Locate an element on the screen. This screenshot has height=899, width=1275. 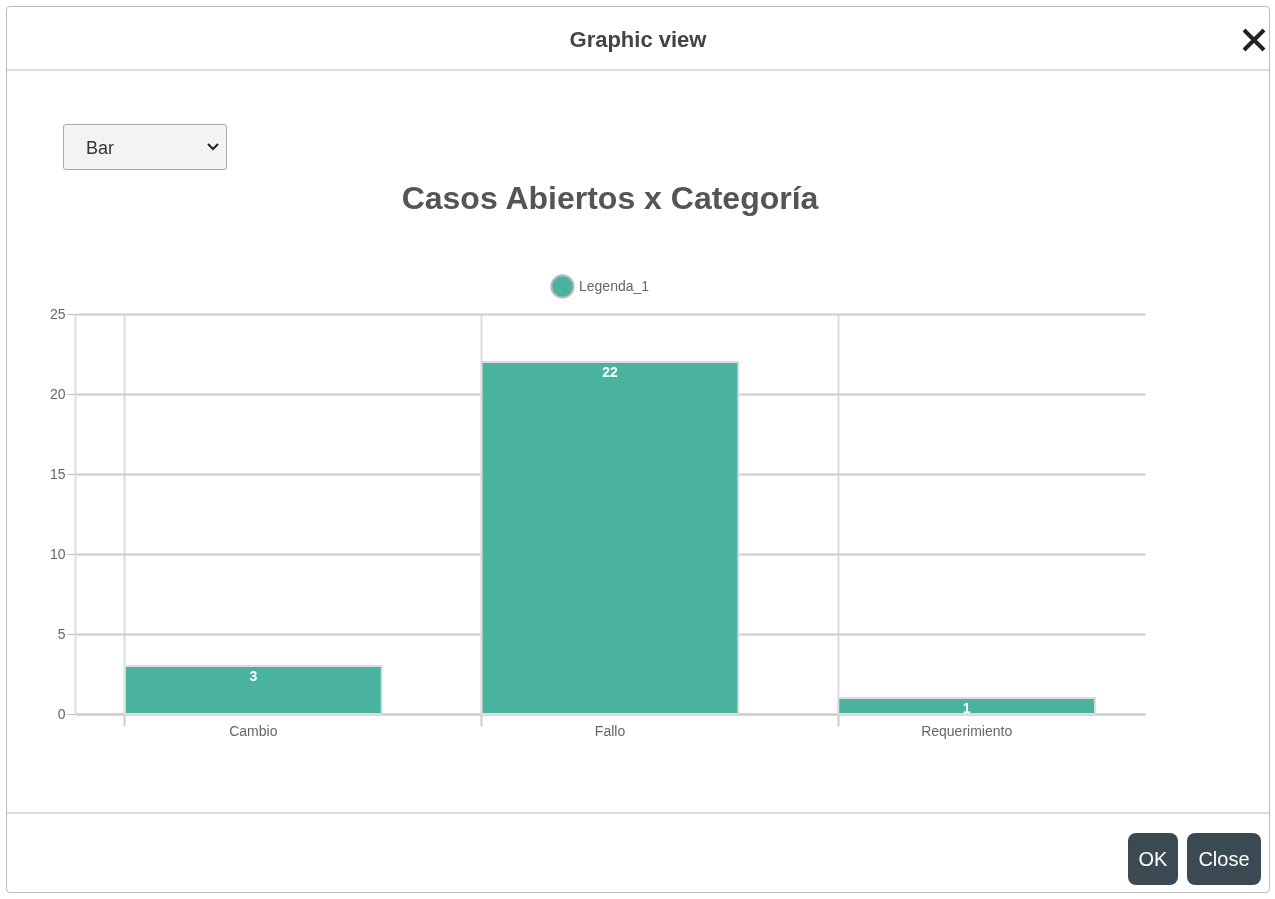
y-tick-label: 5 is located at coordinates (61, 633).